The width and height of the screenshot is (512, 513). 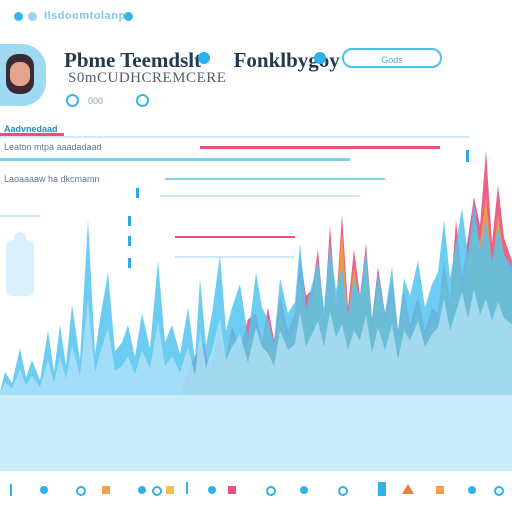 I want to click on blue-rule, so click(x=175, y=159).